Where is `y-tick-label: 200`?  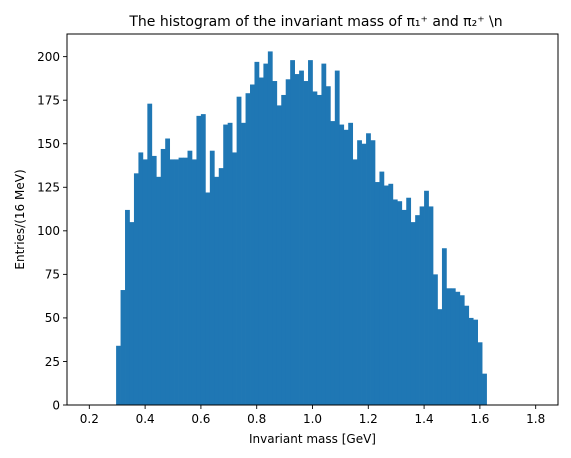 y-tick-label: 200 is located at coordinates (48, 57).